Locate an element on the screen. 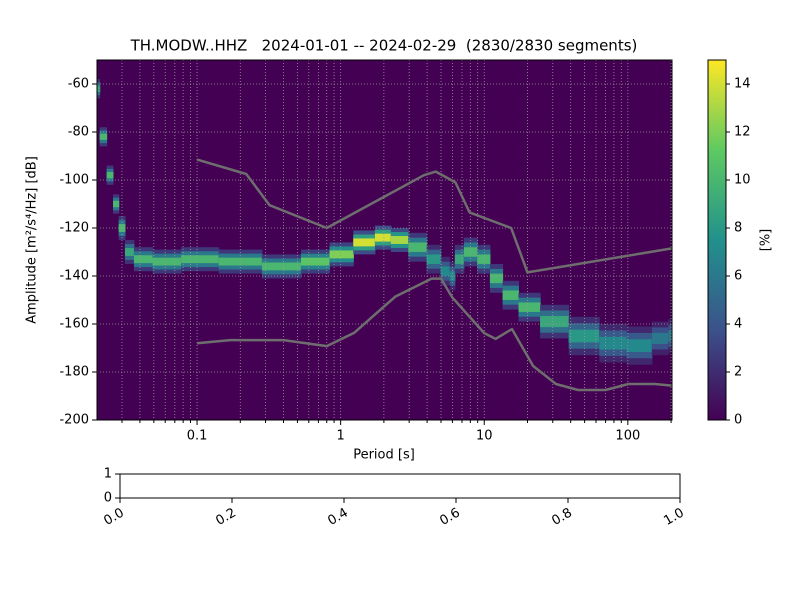 This screenshot has height=600, width=800. x-tick-label: 1 is located at coordinates (341, 436).